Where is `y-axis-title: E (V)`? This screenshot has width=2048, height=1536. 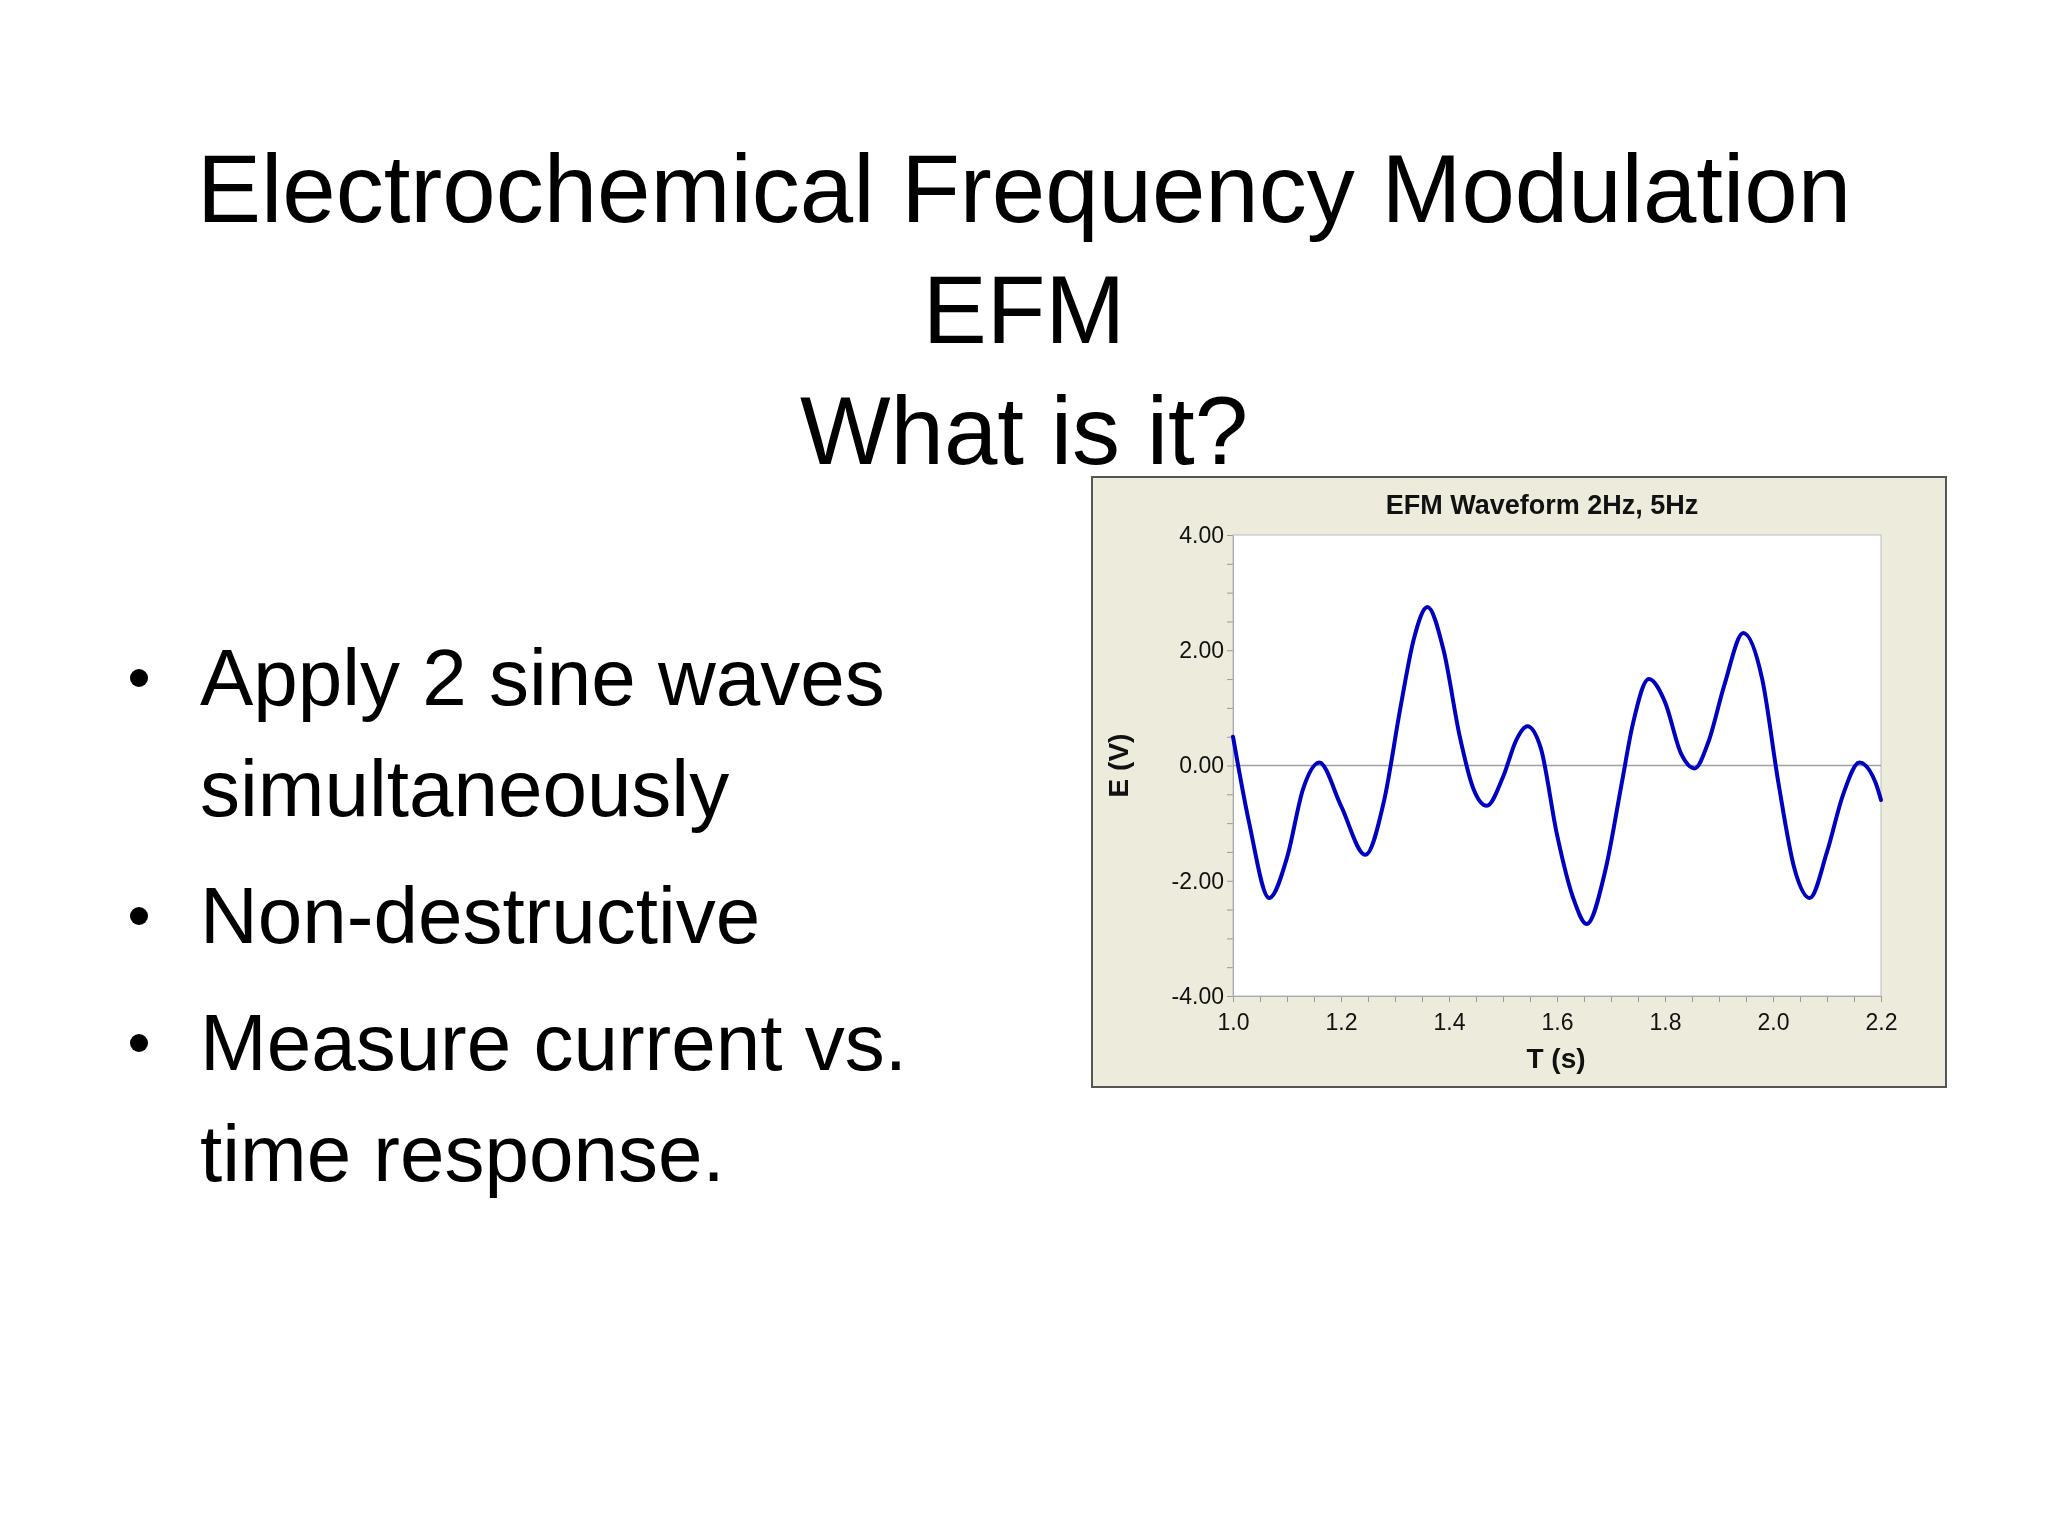
y-axis-title: E (V) is located at coordinates (1118, 765).